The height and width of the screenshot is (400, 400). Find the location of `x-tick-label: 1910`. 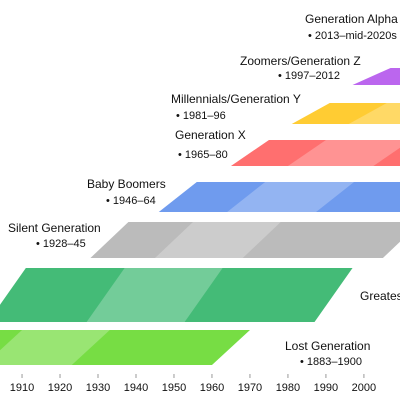

x-tick-label: 1910 is located at coordinates (22, 388).